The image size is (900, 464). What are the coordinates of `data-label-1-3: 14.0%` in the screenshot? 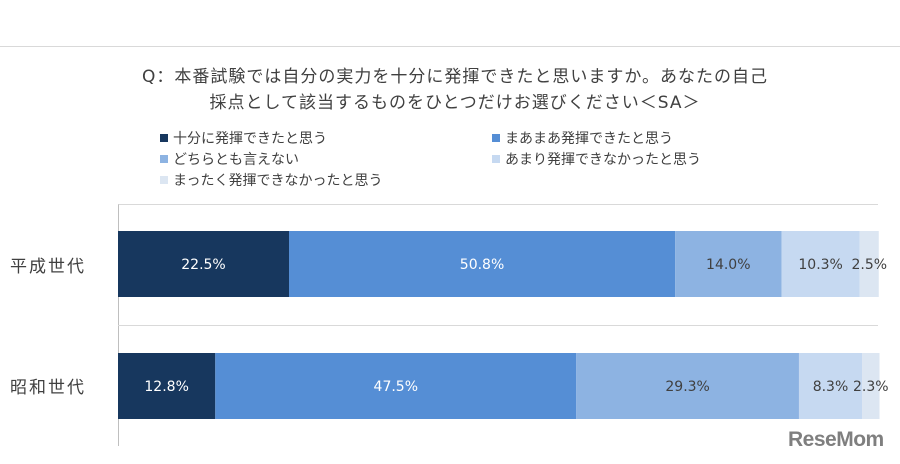 It's located at (728, 265).